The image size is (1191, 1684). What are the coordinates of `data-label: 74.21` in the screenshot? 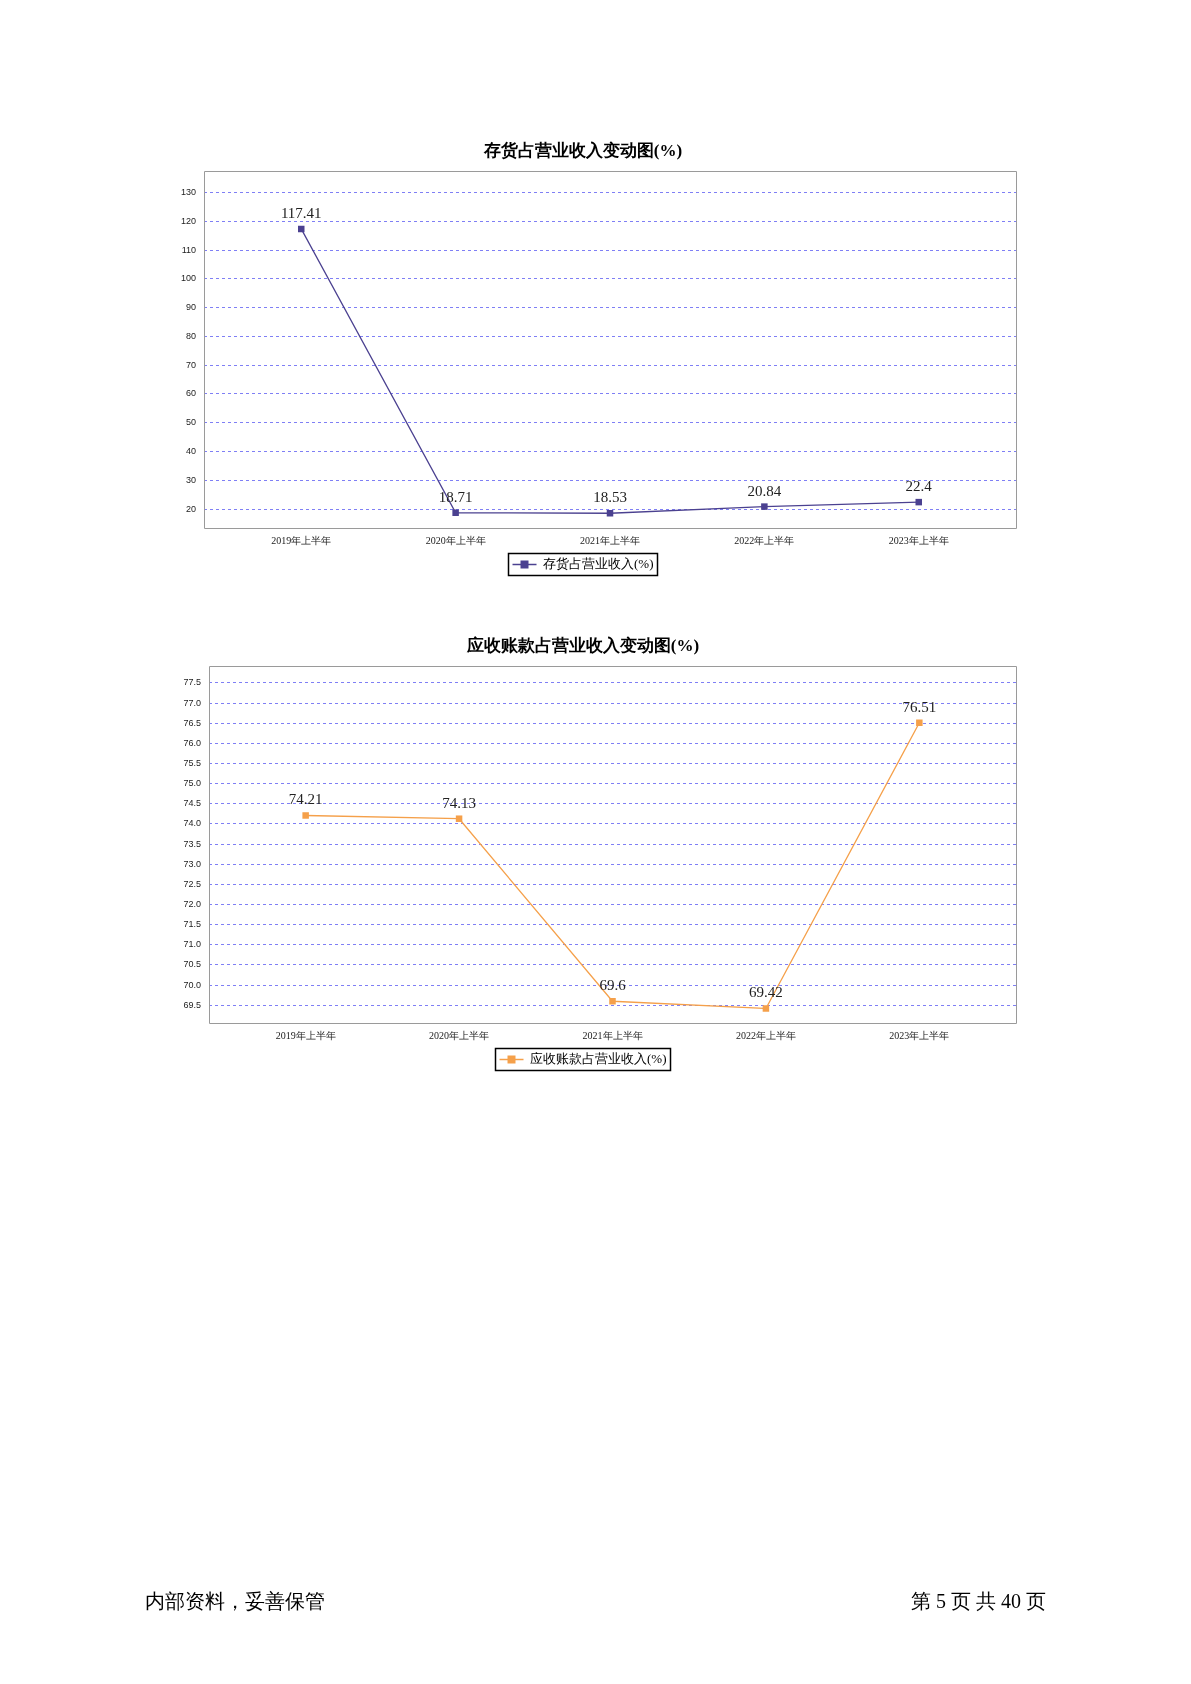 It's located at (305, 799).